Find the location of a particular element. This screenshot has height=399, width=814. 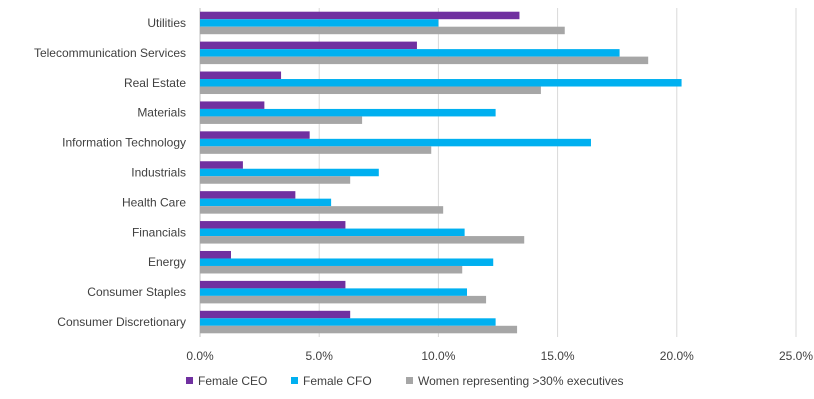

category-label: Utilities is located at coordinates (166, 23).